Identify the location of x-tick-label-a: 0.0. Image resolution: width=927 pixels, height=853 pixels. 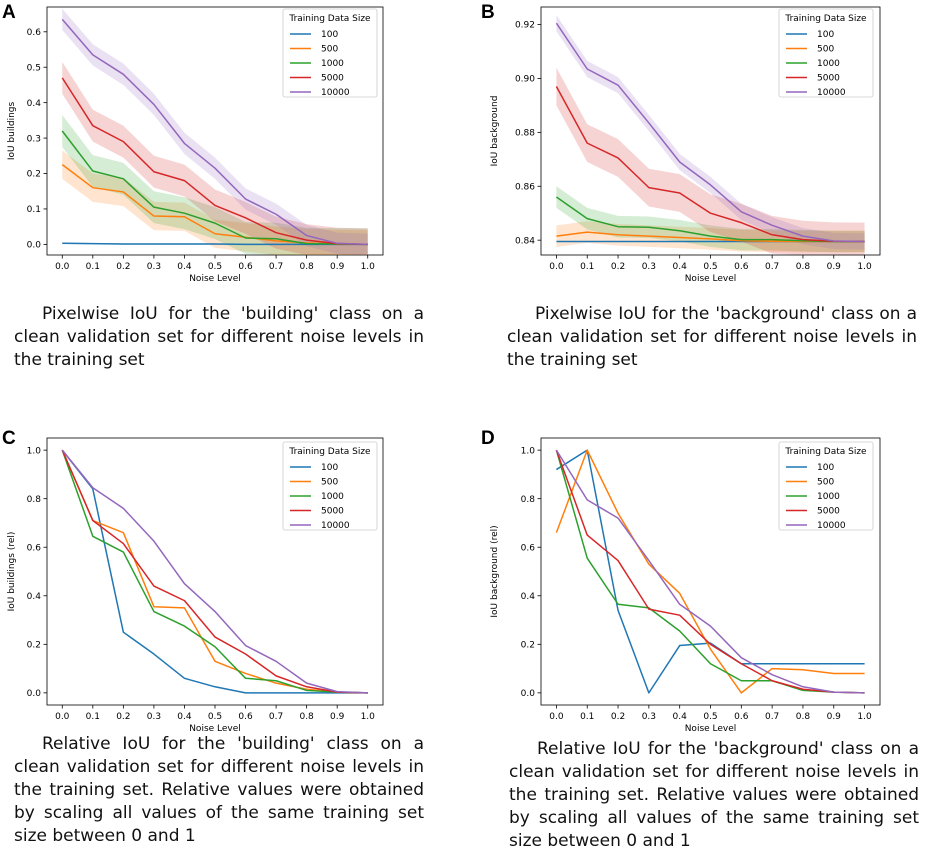
(62, 267).